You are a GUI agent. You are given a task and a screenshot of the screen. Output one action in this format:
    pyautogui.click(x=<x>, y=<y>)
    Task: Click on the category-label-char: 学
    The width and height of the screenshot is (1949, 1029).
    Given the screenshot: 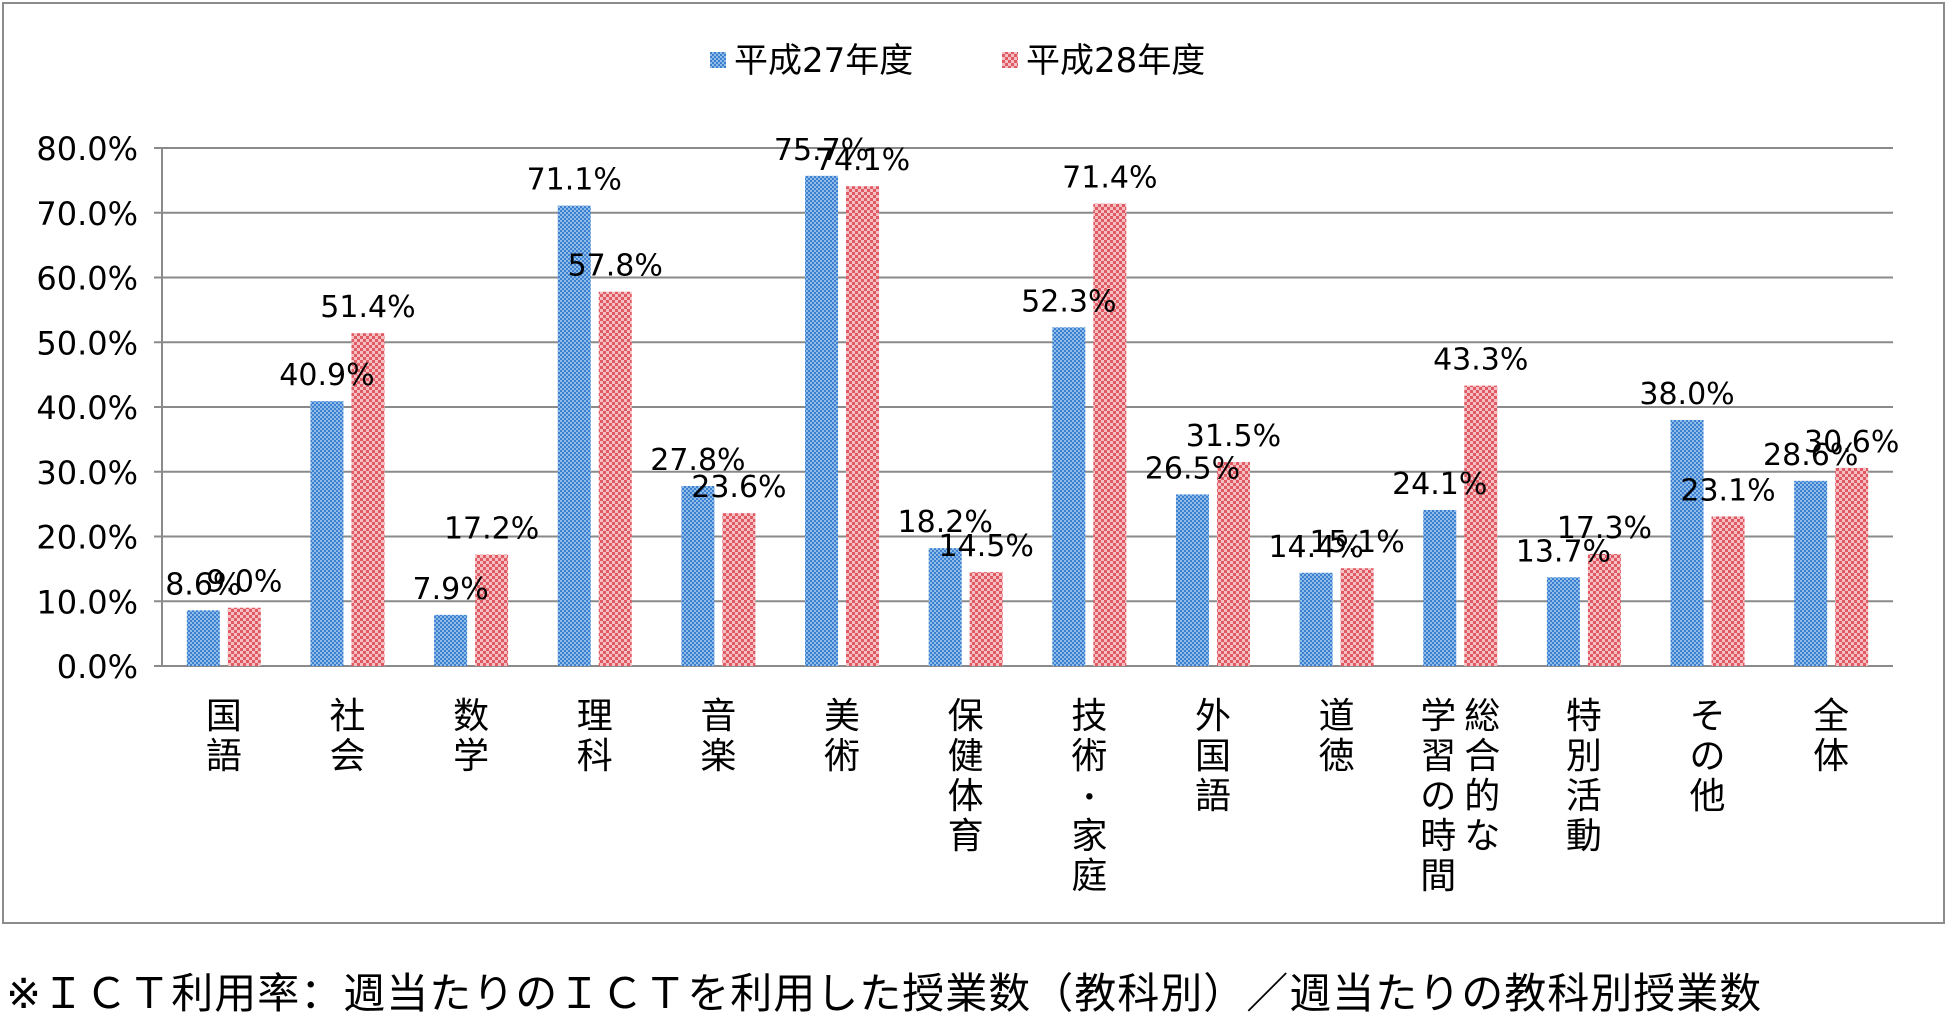 What is the action you would take?
    pyautogui.click(x=471, y=756)
    